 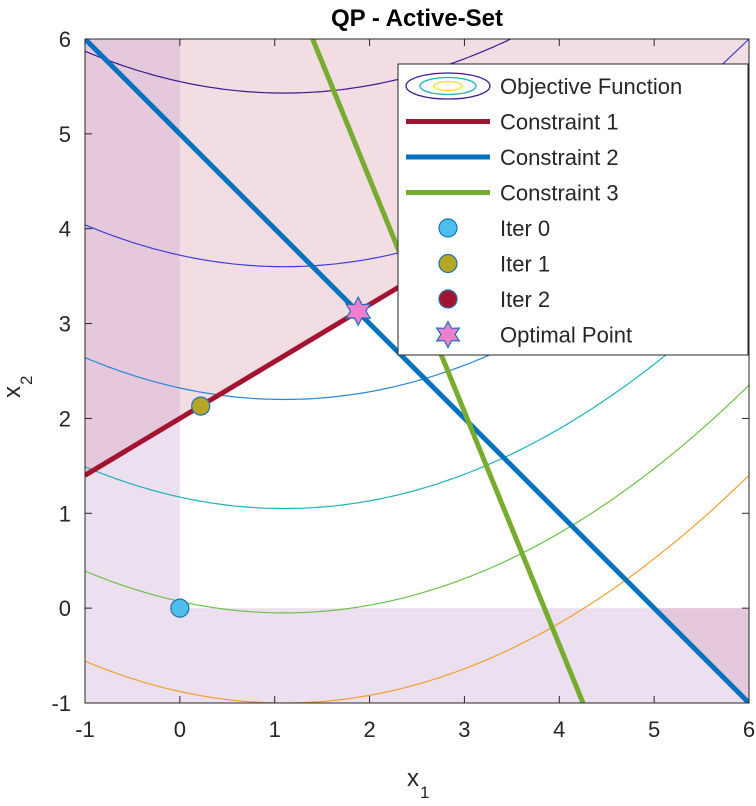 What do you see at coordinates (448, 334) in the screenshot?
I see `legend-star-icon` at bounding box center [448, 334].